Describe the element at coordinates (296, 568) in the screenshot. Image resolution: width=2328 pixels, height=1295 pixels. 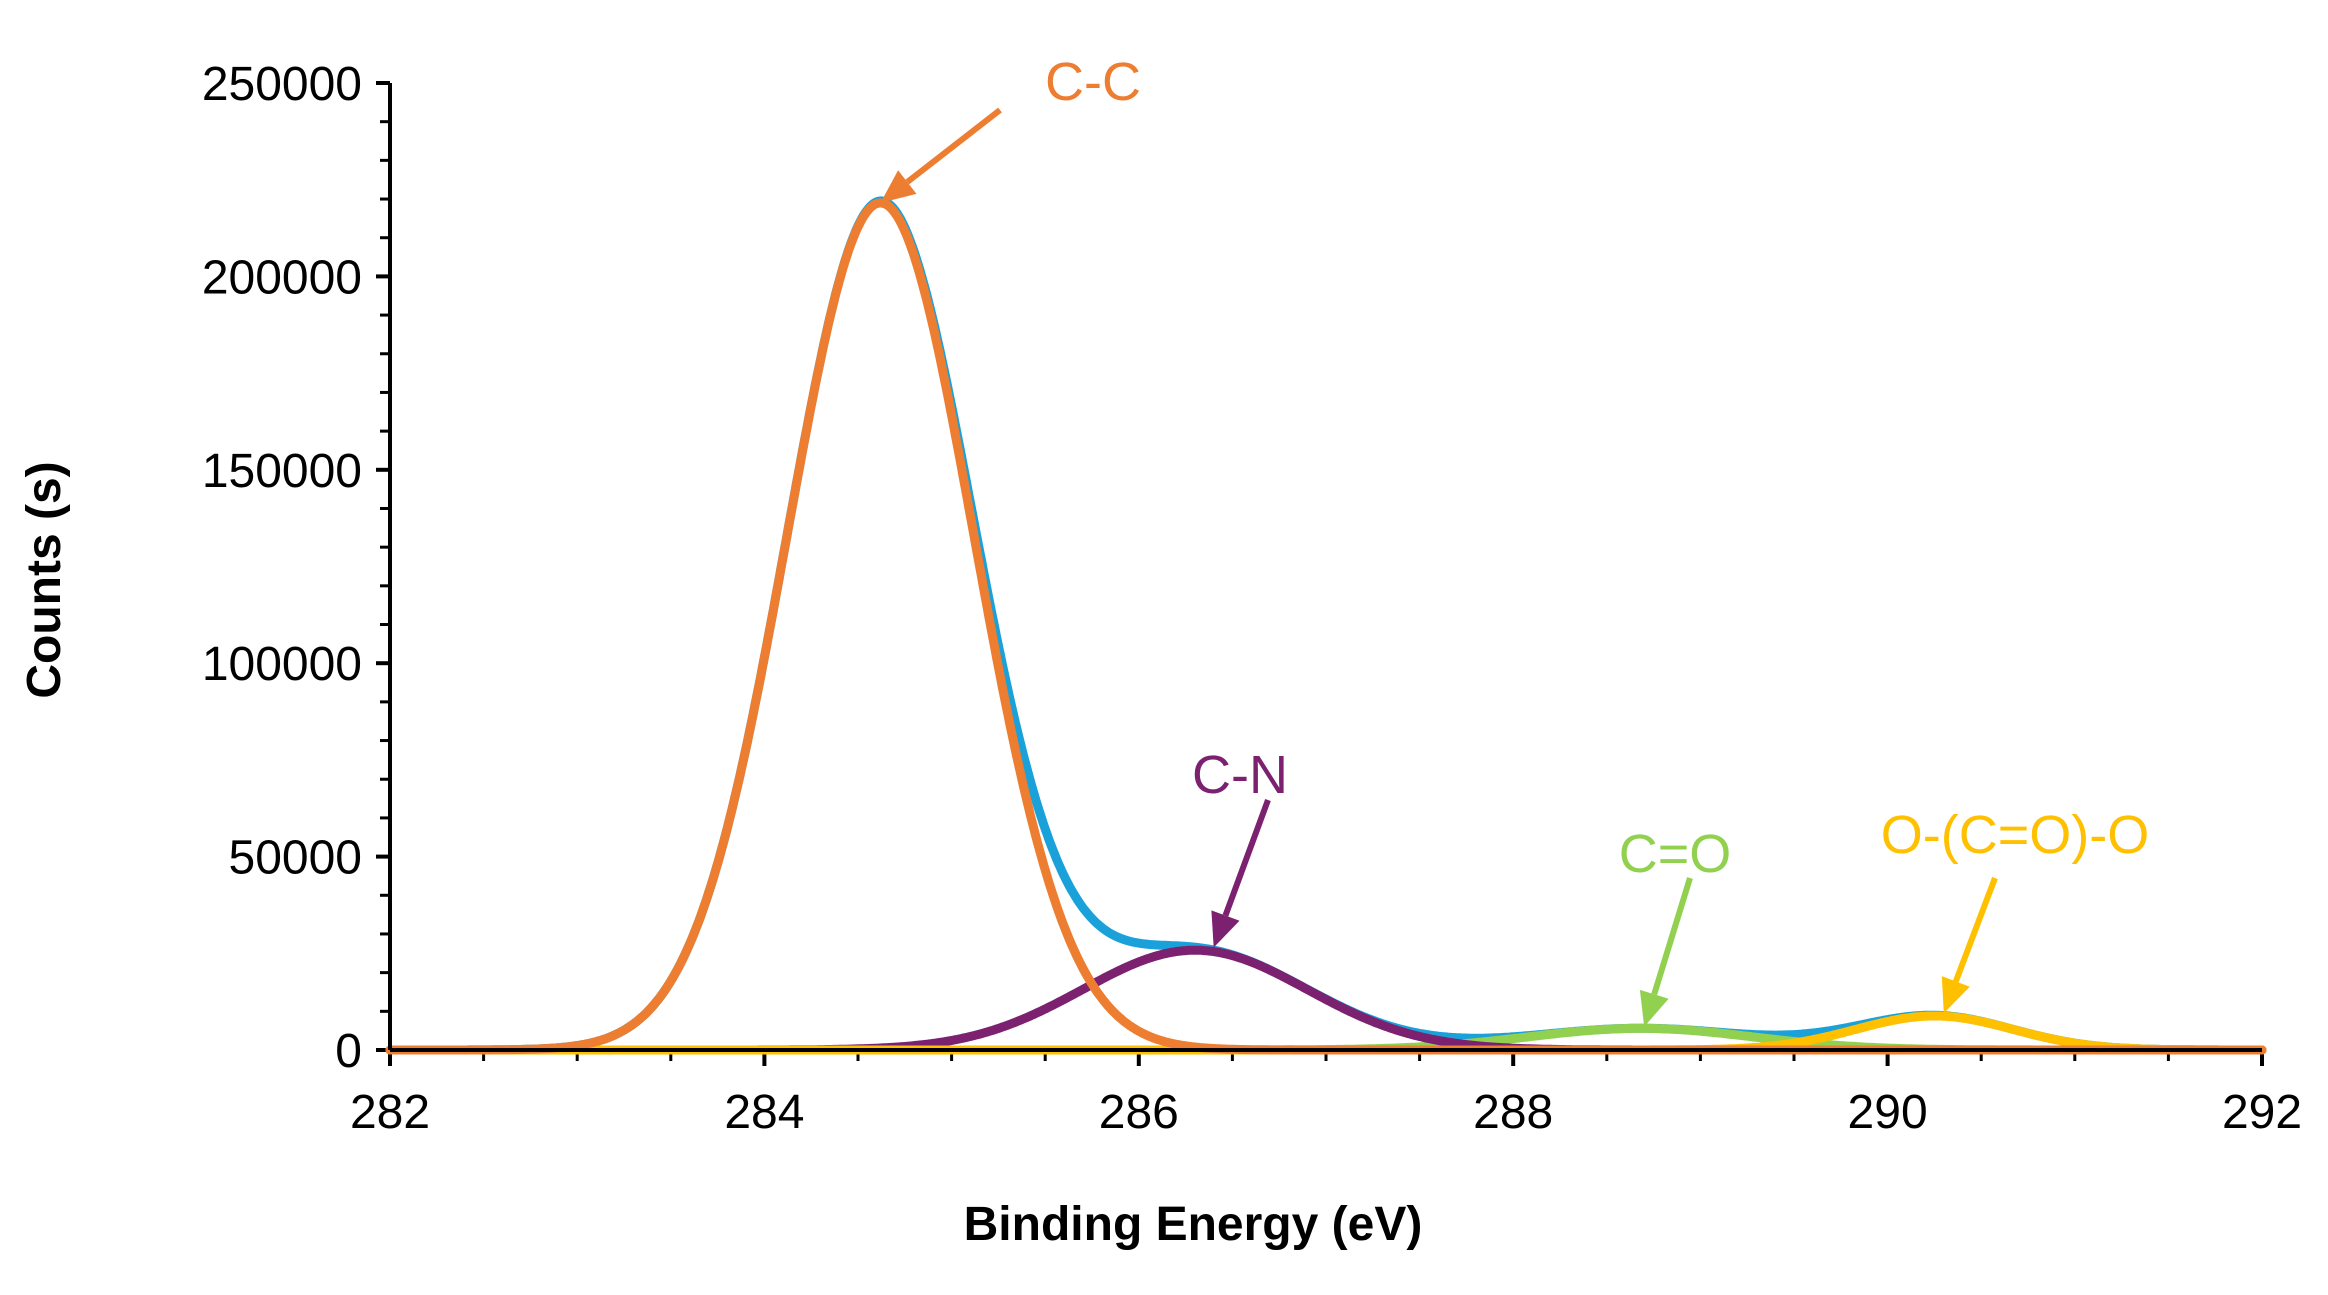
I see `y-axis-ticks: 0 50000 100000 150000 200000 250000` at that location.